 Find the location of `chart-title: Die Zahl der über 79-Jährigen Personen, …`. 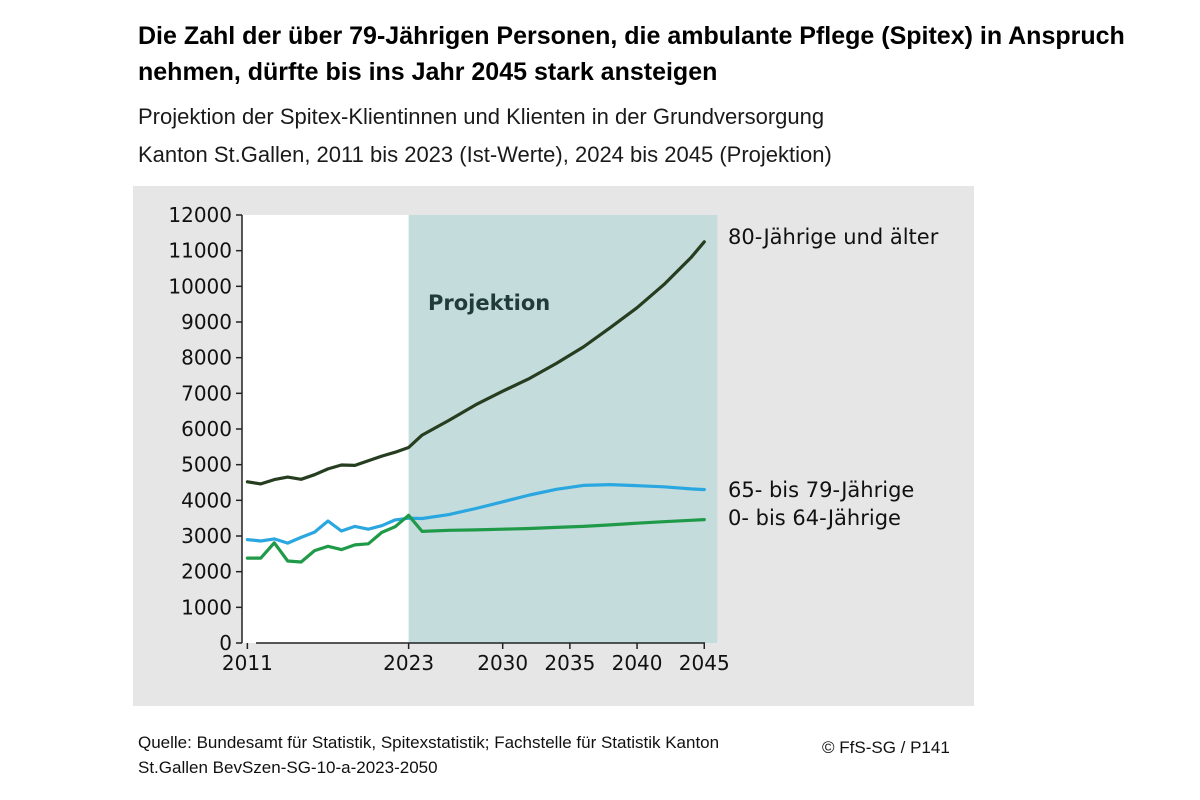

chart-title: Die Zahl der über 79-Jährigen Personen, … is located at coordinates (631, 54).